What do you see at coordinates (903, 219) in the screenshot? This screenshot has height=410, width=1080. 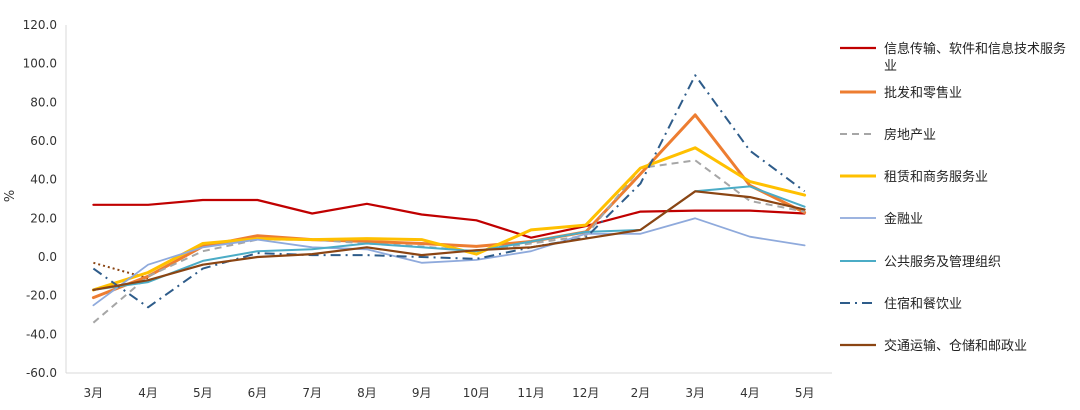 I see `legend-label-5: 金融业` at bounding box center [903, 219].